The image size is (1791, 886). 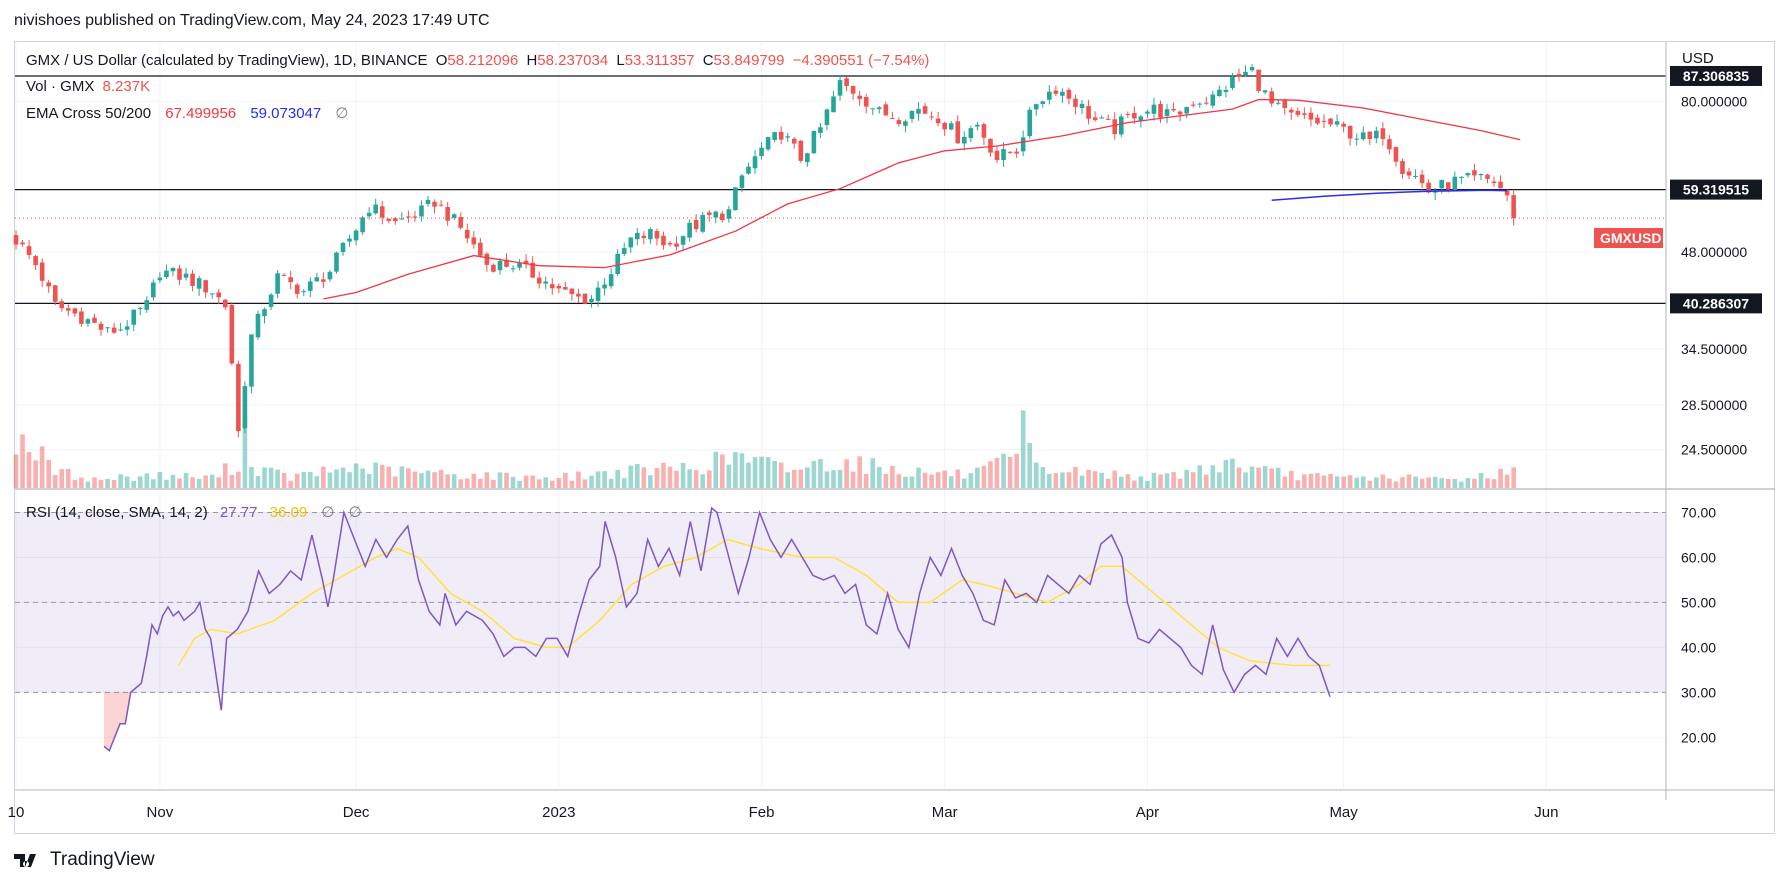 What do you see at coordinates (160, 812) in the screenshot?
I see `time-tick-label: Nov` at bounding box center [160, 812].